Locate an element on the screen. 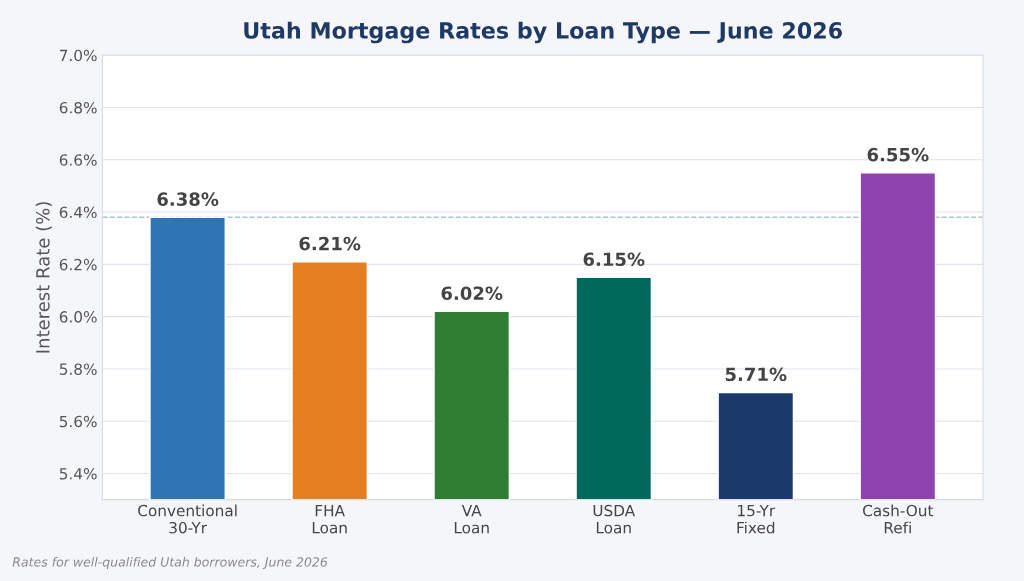 The width and height of the screenshot is (1024, 581). x-tick-label: FHA Loan is located at coordinates (329, 519).